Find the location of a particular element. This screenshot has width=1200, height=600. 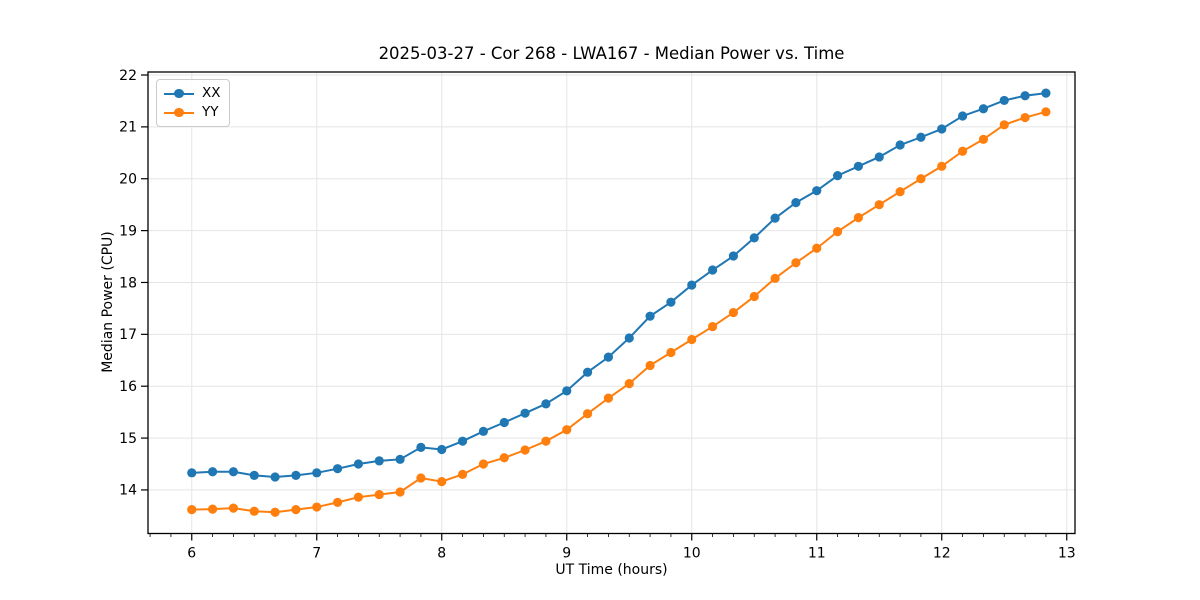

y-axis-label-text: Median Power (CPU) is located at coordinates (108, 302).